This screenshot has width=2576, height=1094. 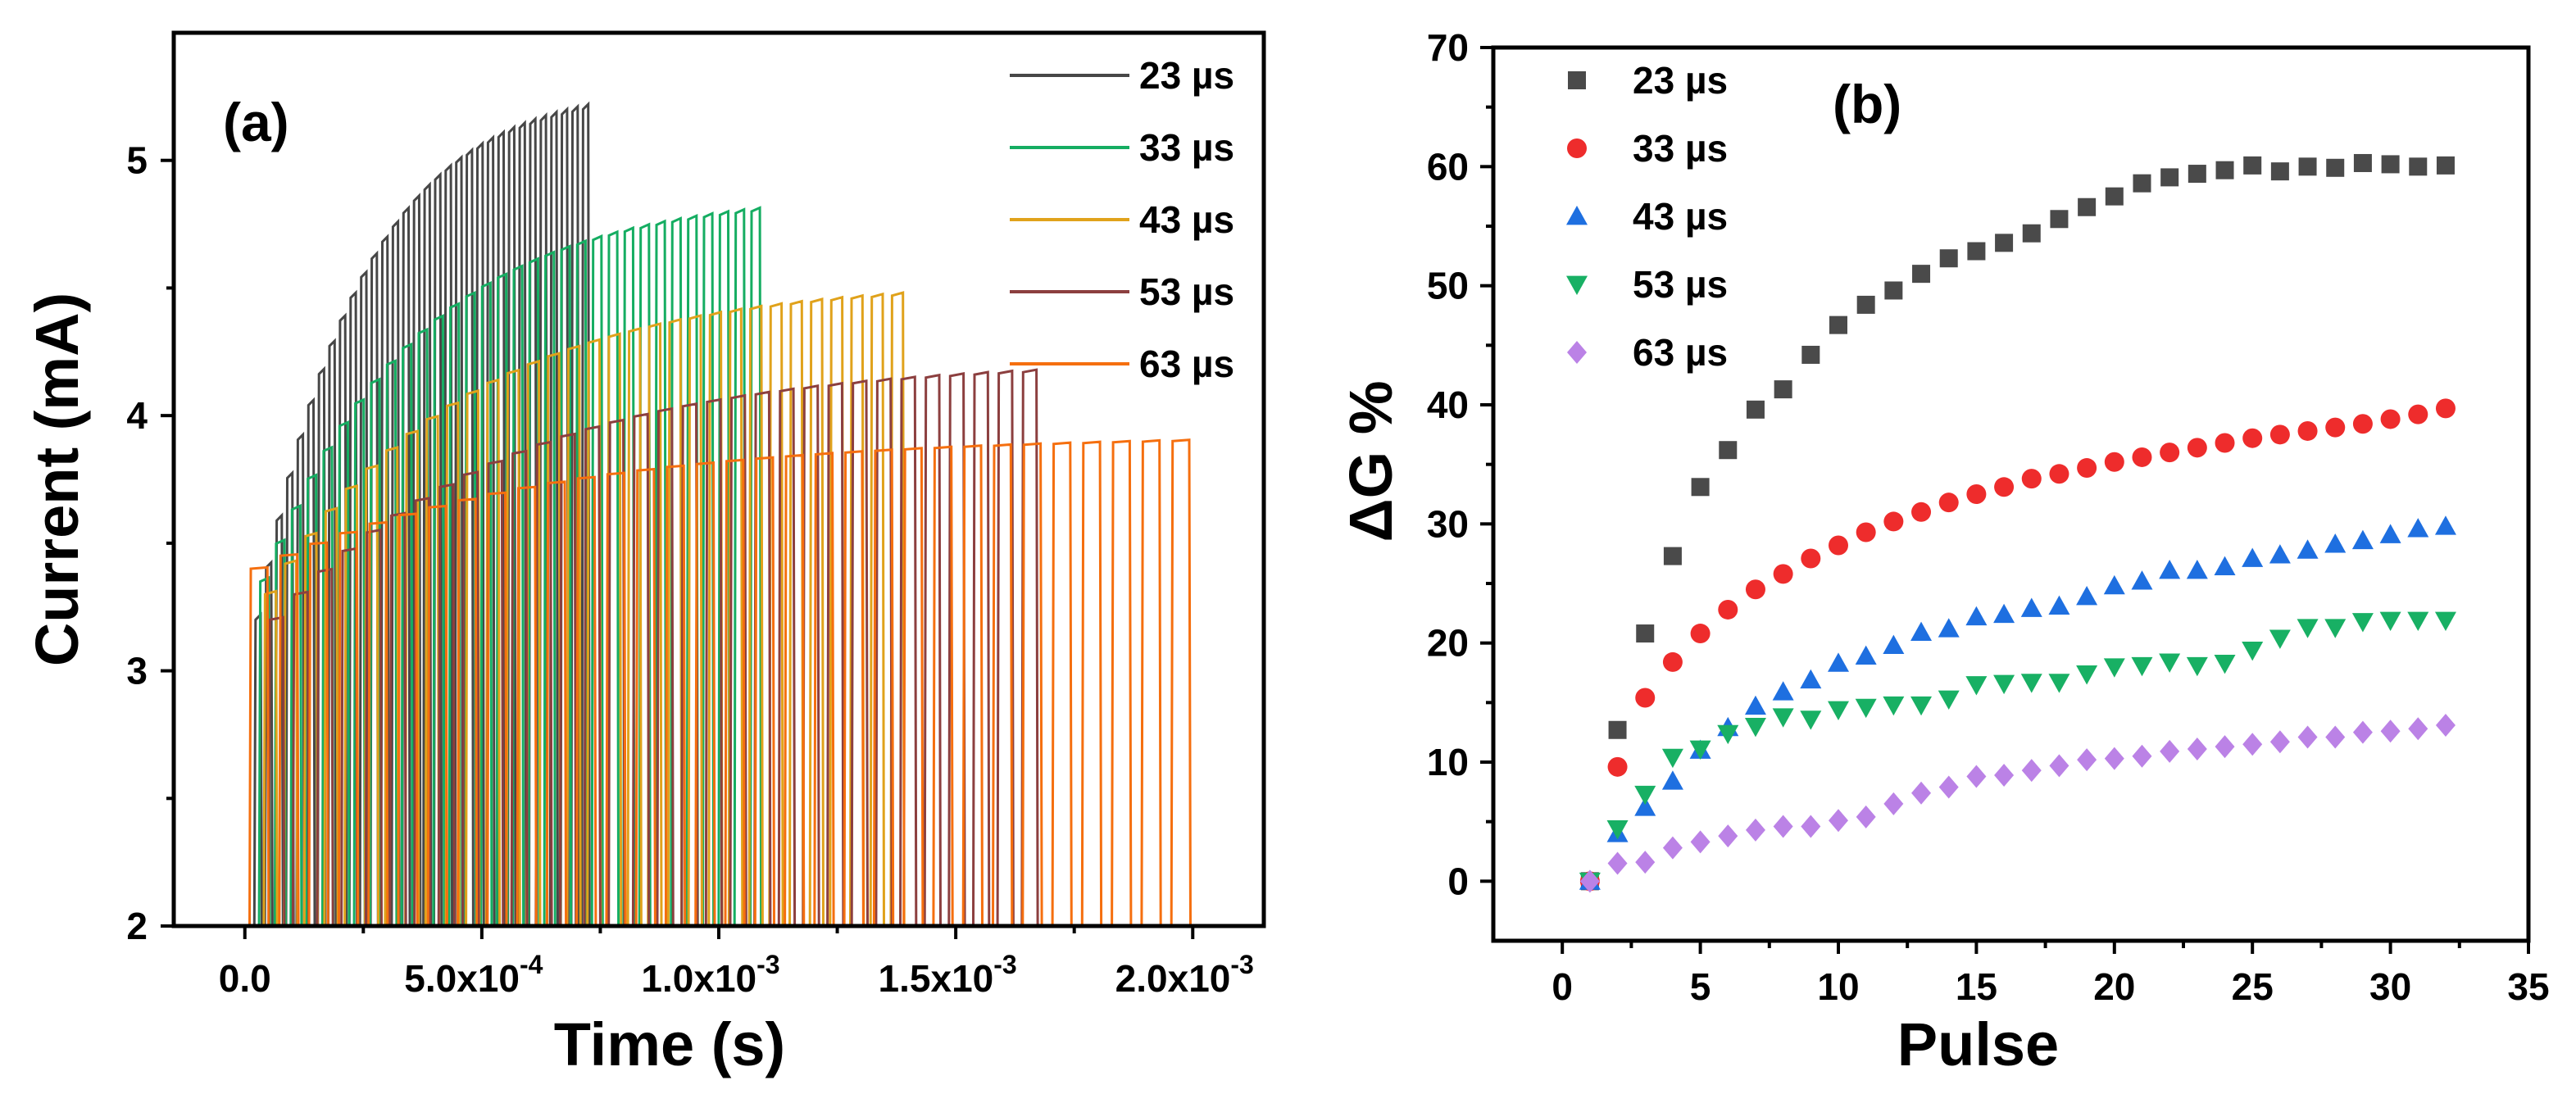 What do you see at coordinates (245, 979) in the screenshot?
I see `x-tick-label: 0.0` at bounding box center [245, 979].